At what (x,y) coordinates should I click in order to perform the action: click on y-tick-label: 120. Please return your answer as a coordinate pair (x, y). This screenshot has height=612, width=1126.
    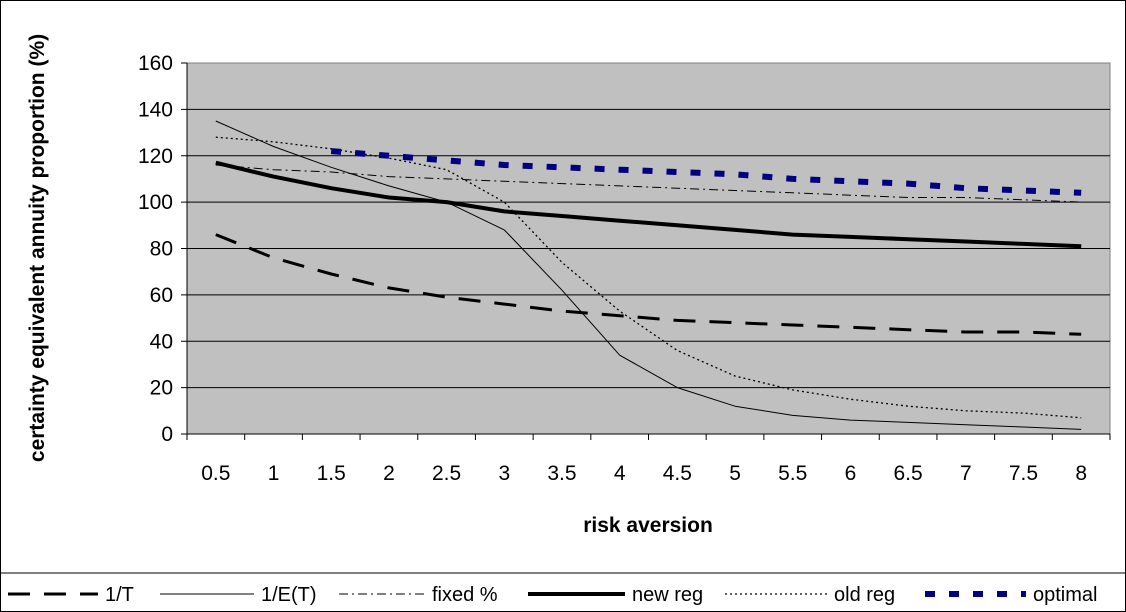
    Looking at the image, I should click on (155, 156).